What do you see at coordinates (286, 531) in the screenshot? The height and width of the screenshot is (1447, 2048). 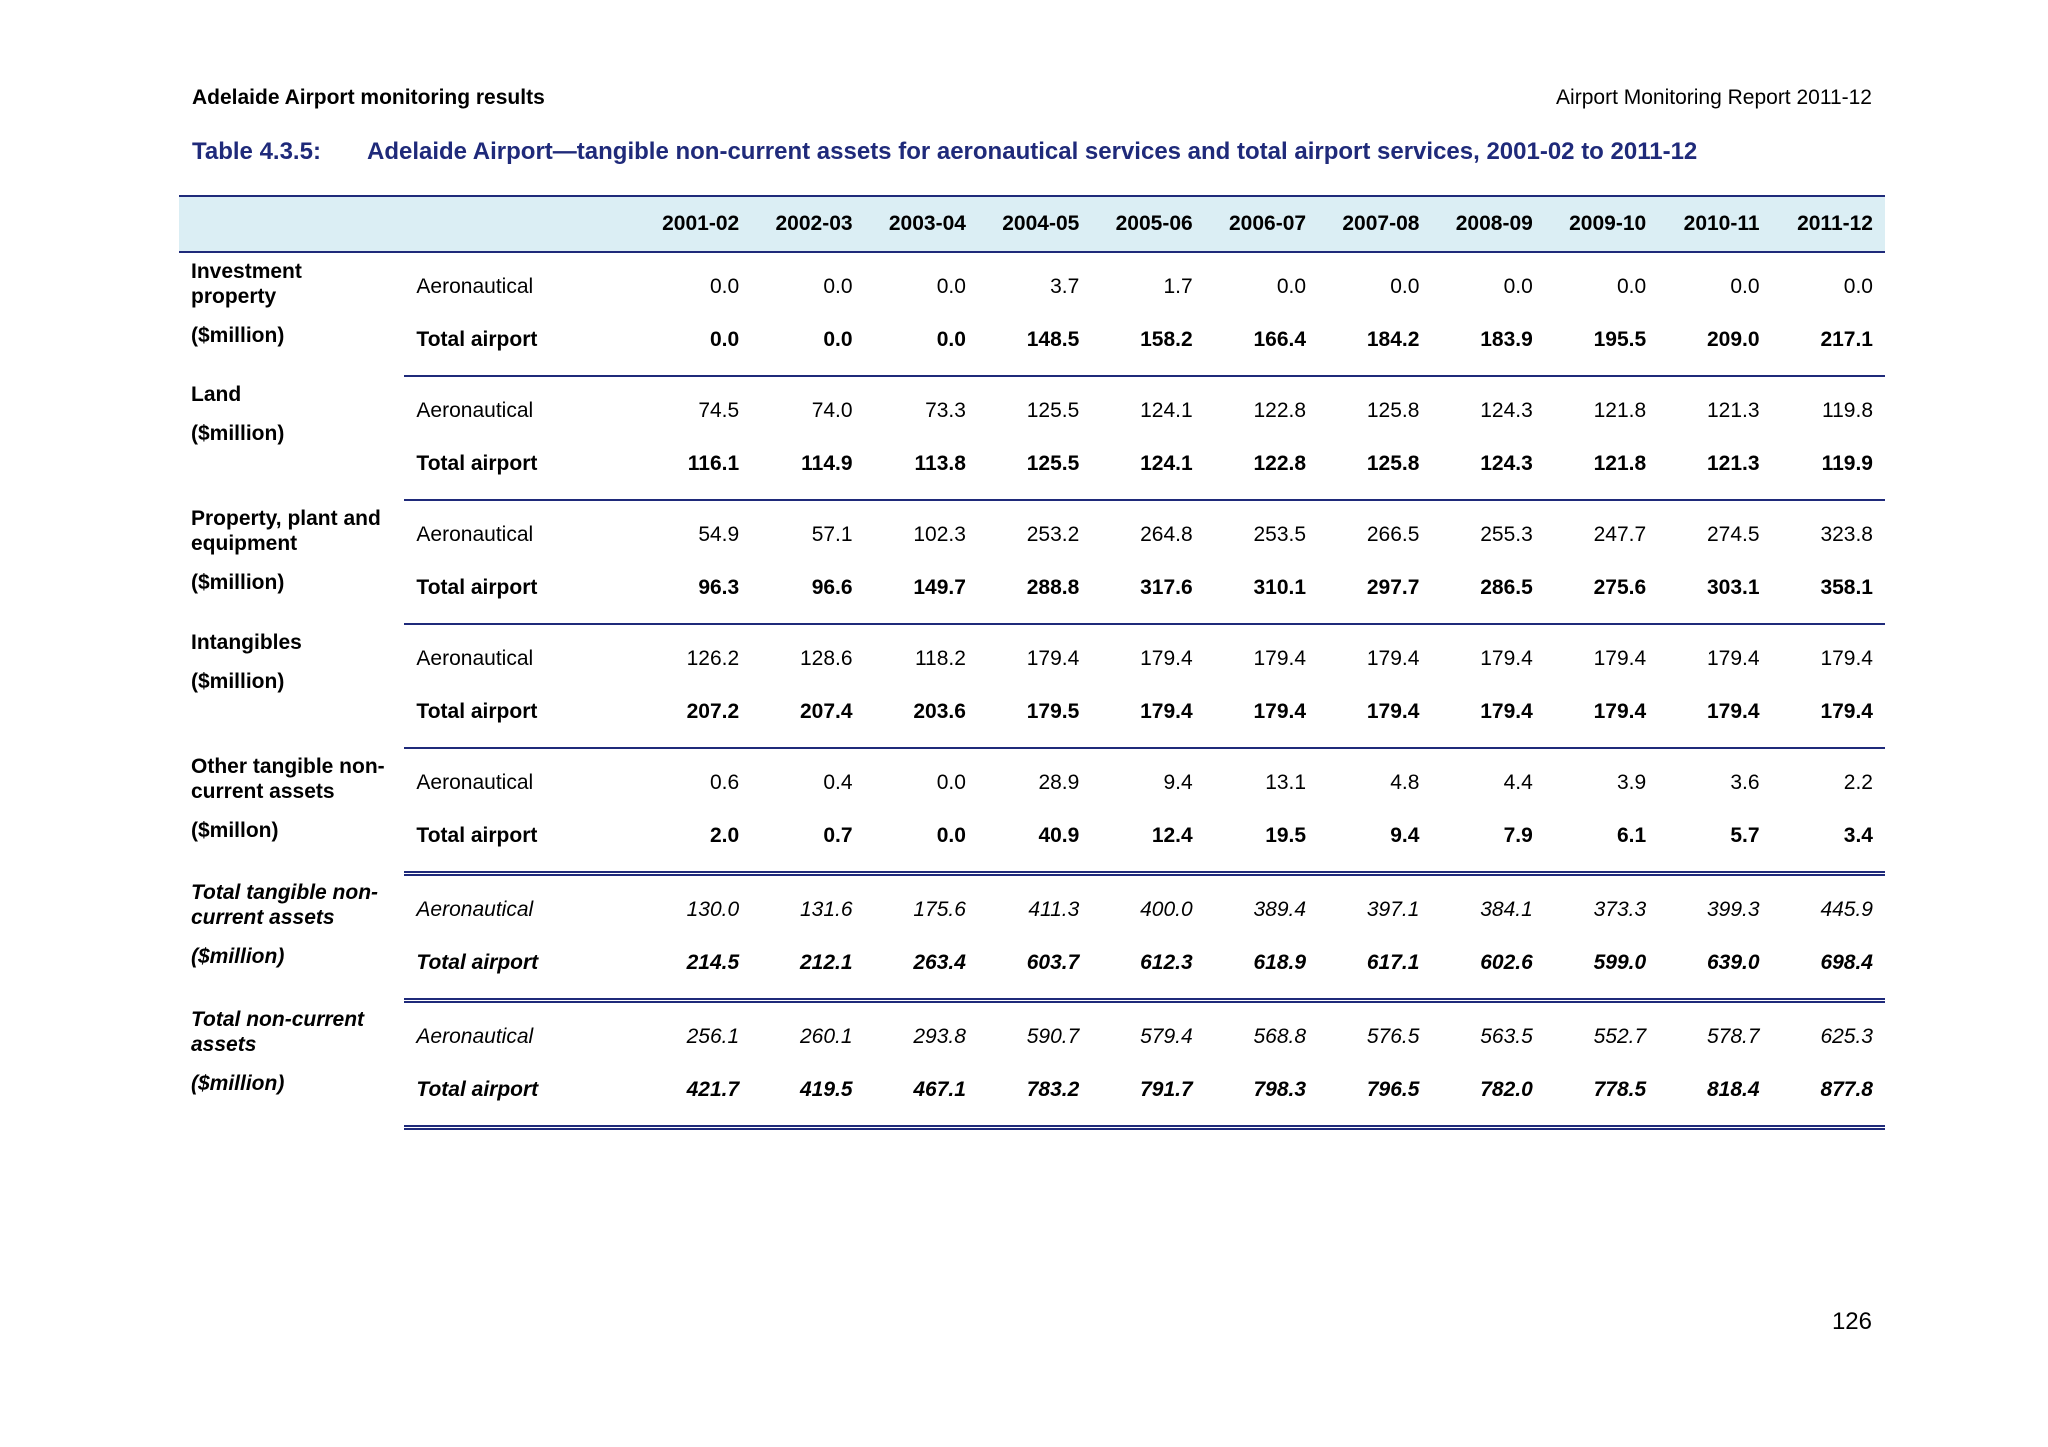 I see `group-name: Property, plant and equipment` at bounding box center [286, 531].